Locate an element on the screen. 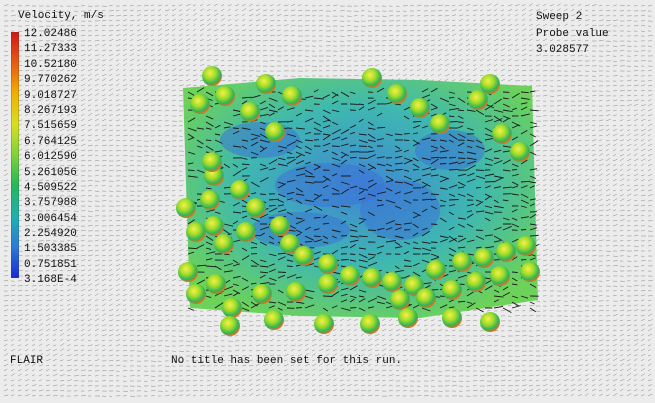 Image resolution: width=655 pixels, height=403 pixels. legend-tick: 7.515659 is located at coordinates (50, 126).